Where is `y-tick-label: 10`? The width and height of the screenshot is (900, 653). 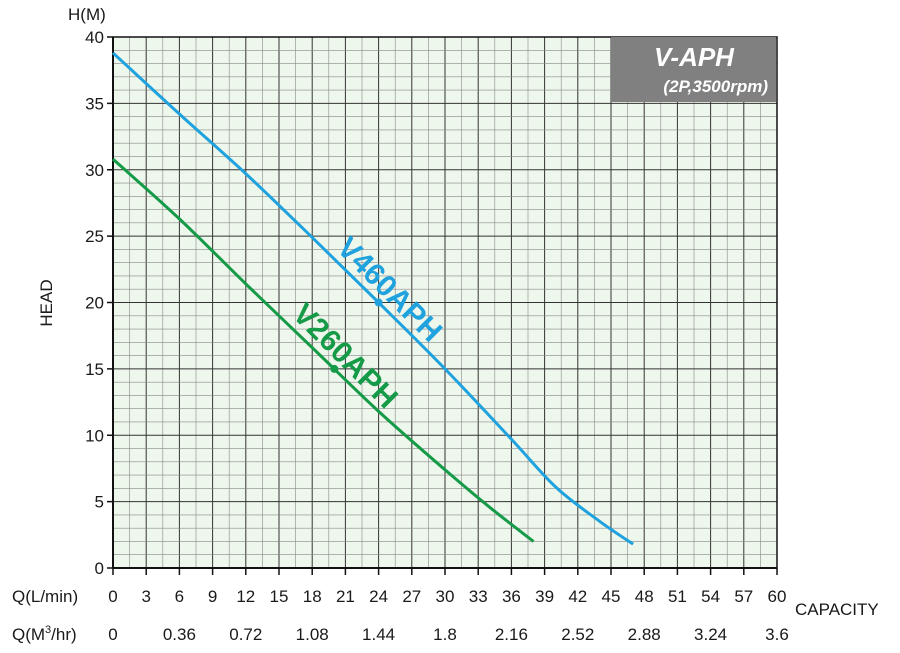
y-tick-label: 10 is located at coordinates (94, 435).